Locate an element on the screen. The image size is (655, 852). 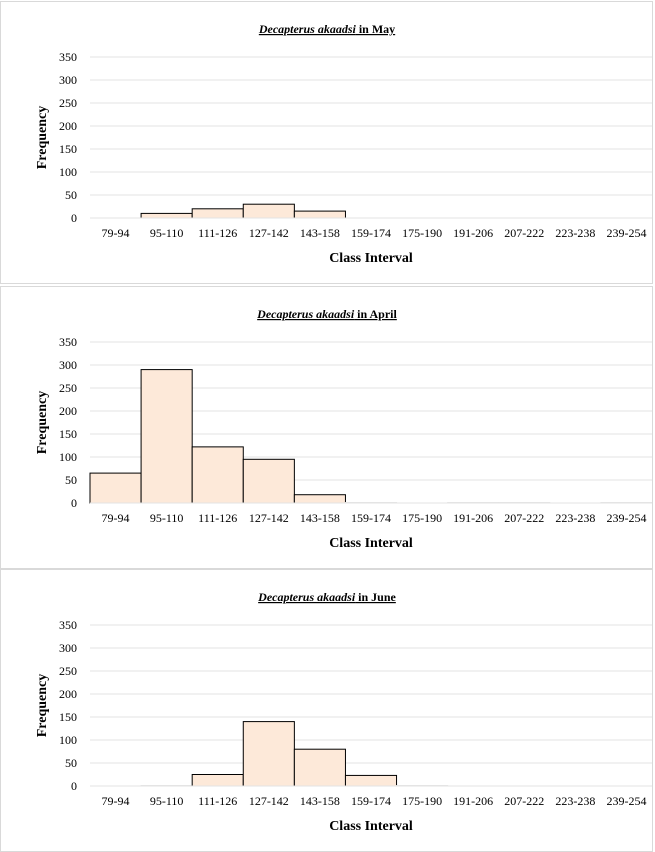
chart-title: Decapterus akaadsi in April is located at coordinates (326, 314).